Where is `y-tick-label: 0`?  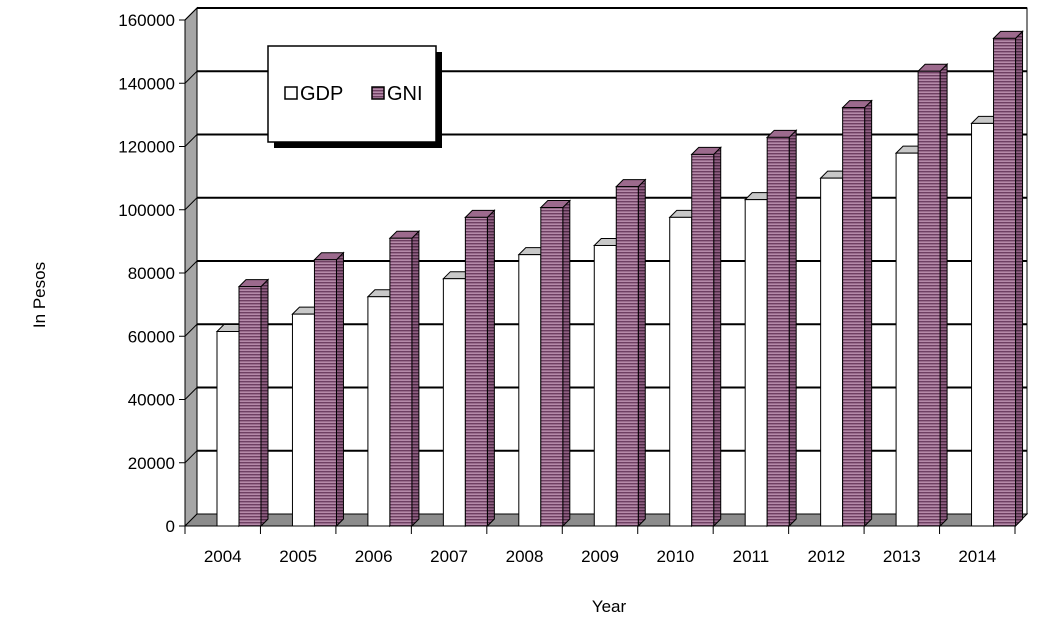 y-tick-label: 0 is located at coordinates (170, 526).